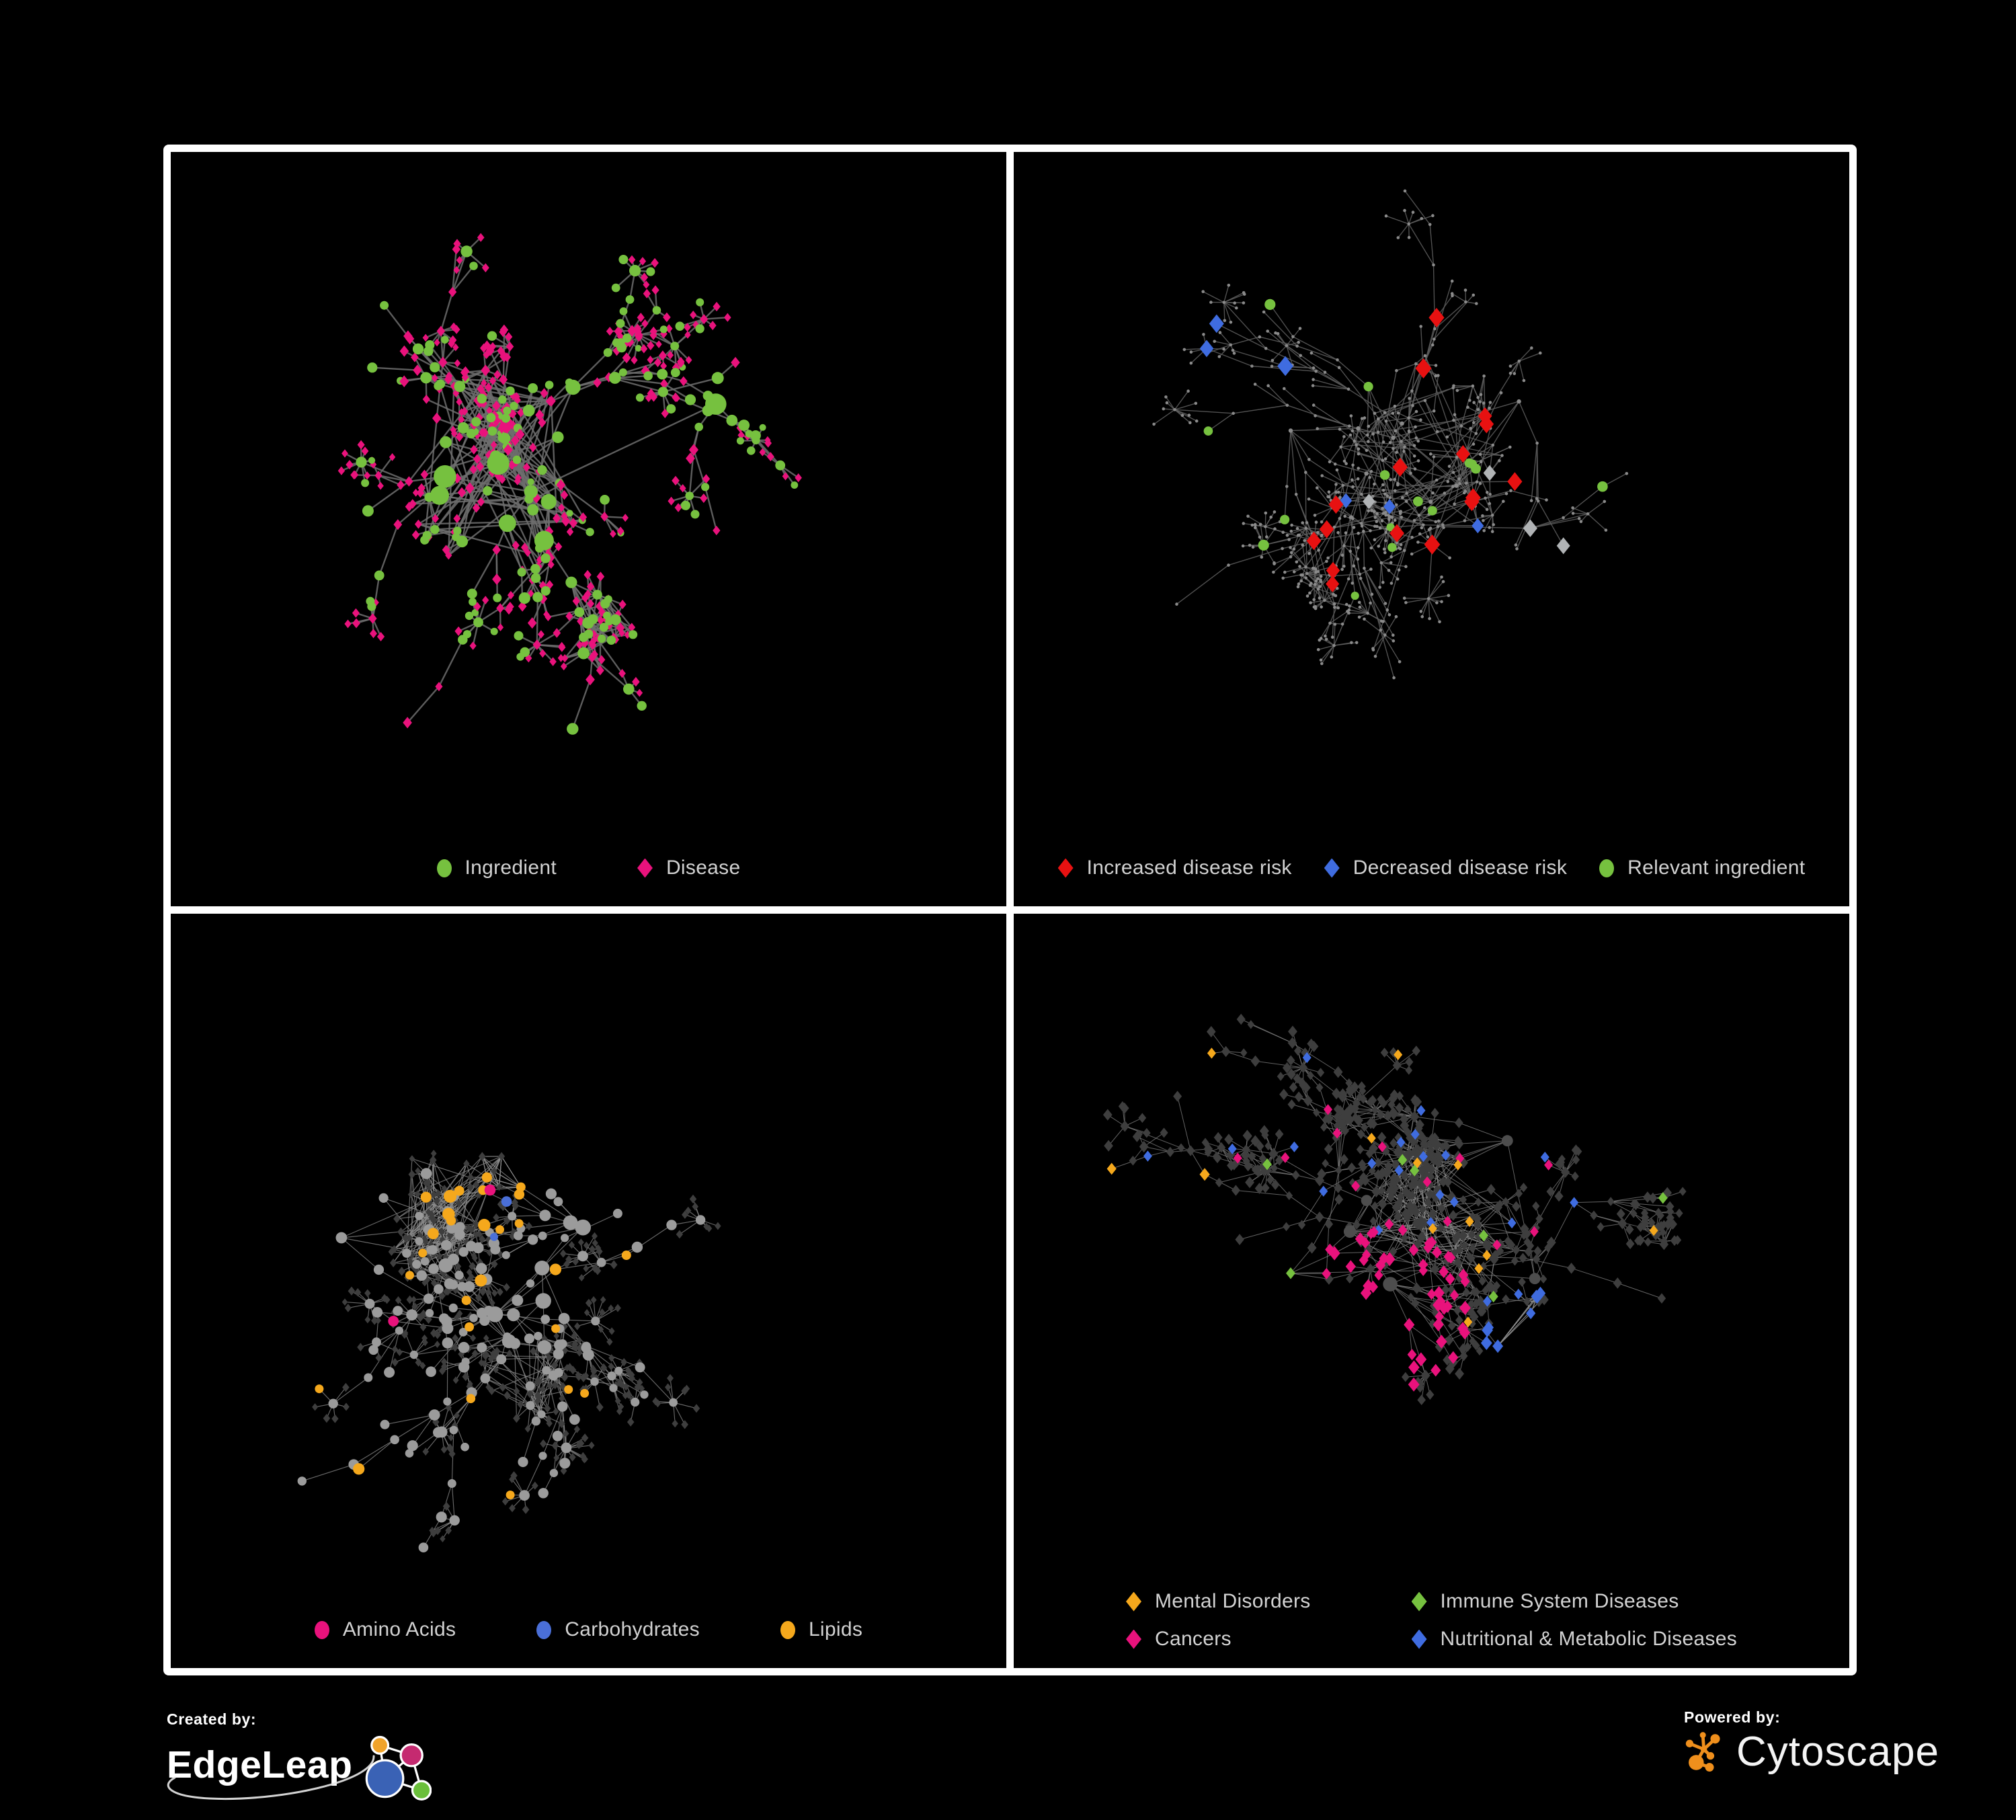 This screenshot has height=1820, width=2016. Describe the element at coordinates (787, 1629) in the screenshot. I see `lipids-marker-icon` at that location.